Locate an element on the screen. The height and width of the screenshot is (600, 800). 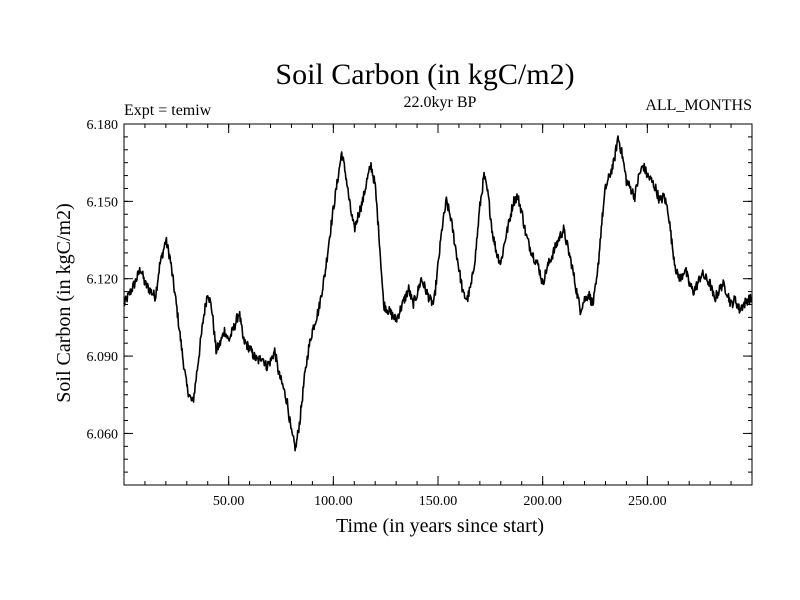
x-tick-label: 250.00 is located at coordinates (647, 501).